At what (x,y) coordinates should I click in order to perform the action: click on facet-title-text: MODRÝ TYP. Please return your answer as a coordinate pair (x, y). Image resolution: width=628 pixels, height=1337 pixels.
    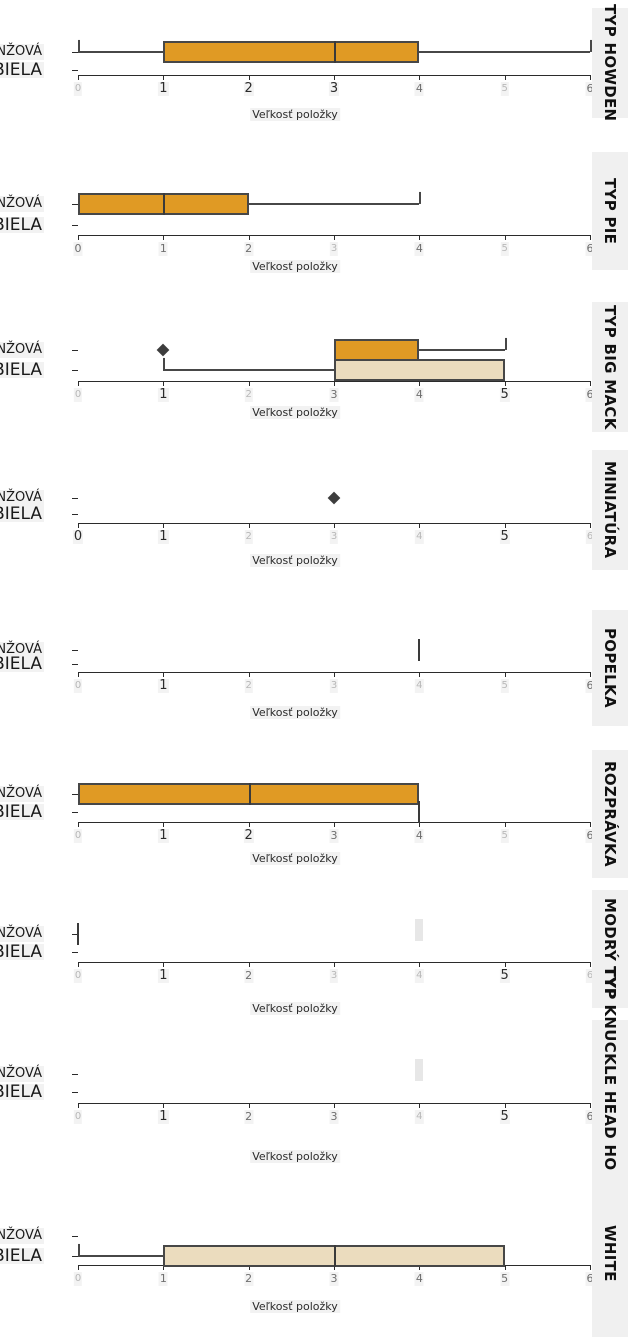
    Looking at the image, I should click on (610, 949).